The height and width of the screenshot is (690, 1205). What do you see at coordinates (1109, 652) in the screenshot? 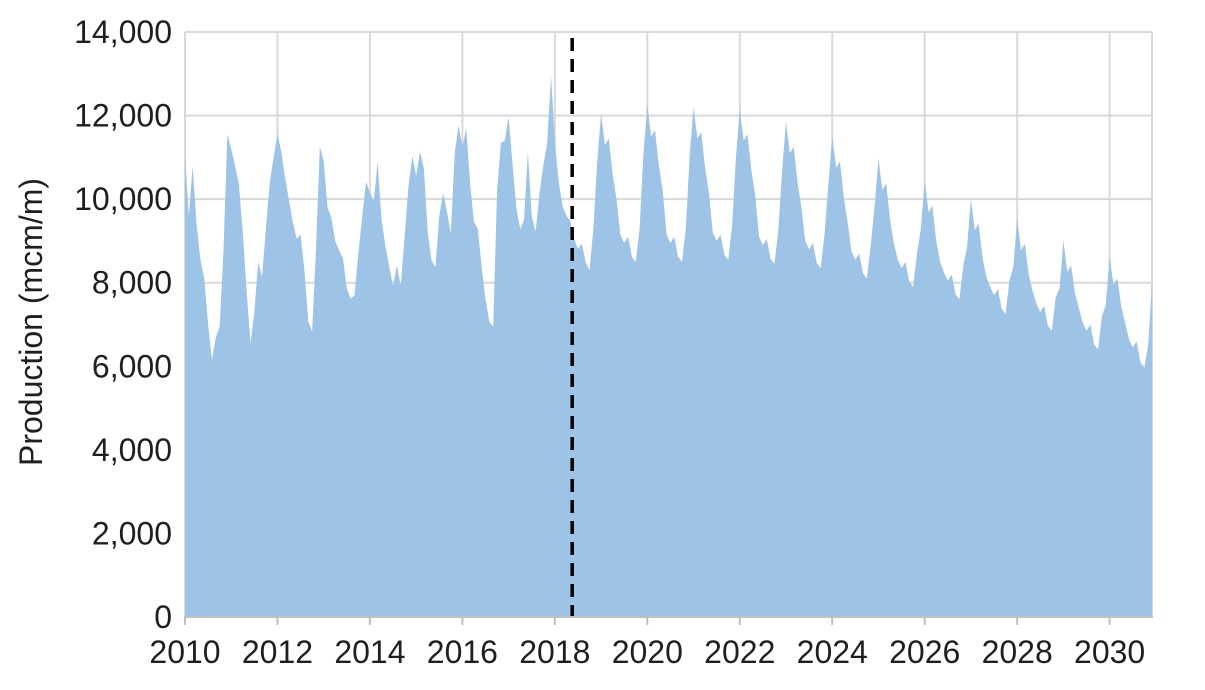
I see `x-axis-tick-label: 2030` at bounding box center [1109, 652].